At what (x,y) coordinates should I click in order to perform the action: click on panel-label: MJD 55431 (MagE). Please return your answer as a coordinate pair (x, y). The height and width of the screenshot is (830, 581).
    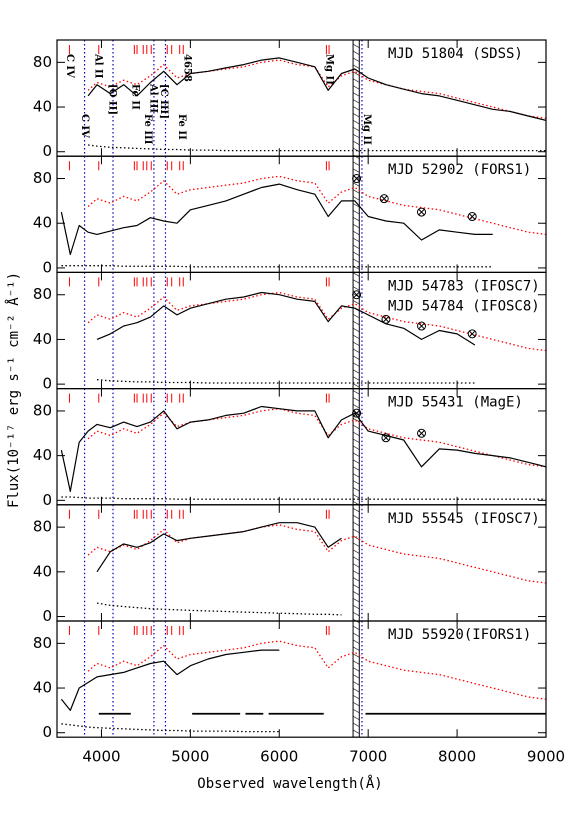
    Looking at the image, I should click on (455, 403).